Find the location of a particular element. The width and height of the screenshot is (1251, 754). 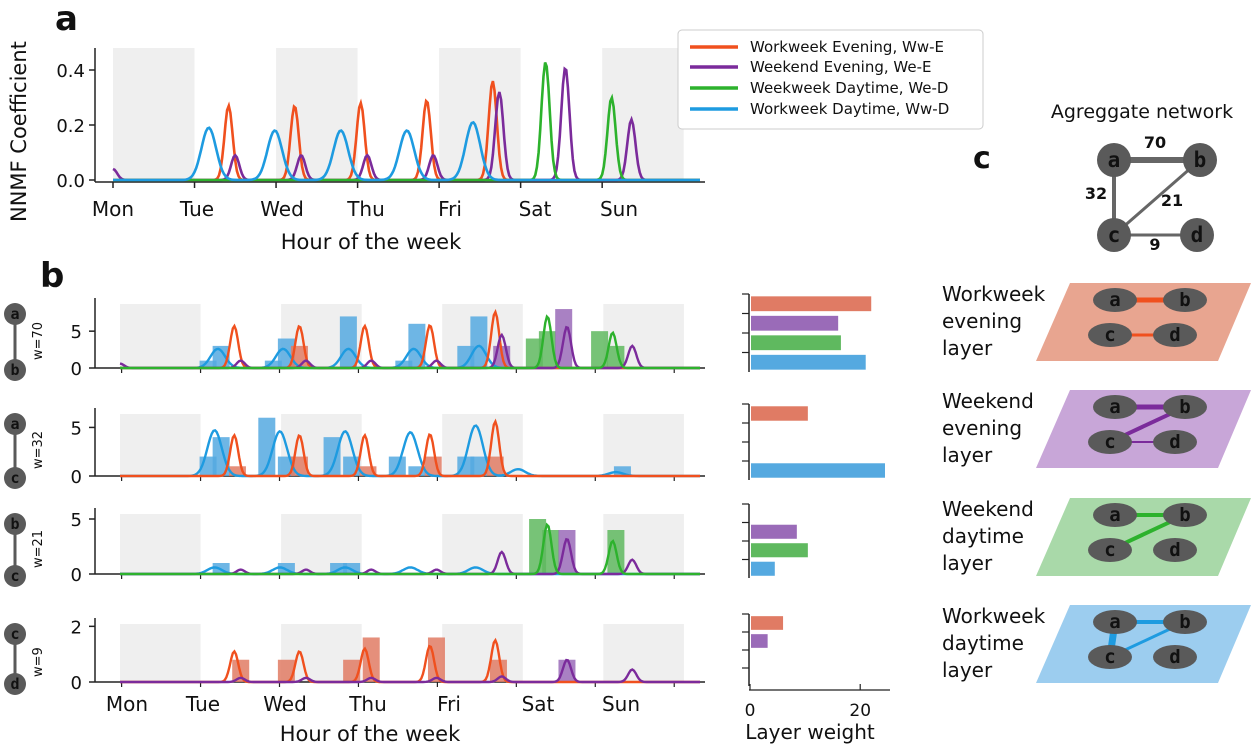

layer-node-c is located at coordinates (1110, 442).